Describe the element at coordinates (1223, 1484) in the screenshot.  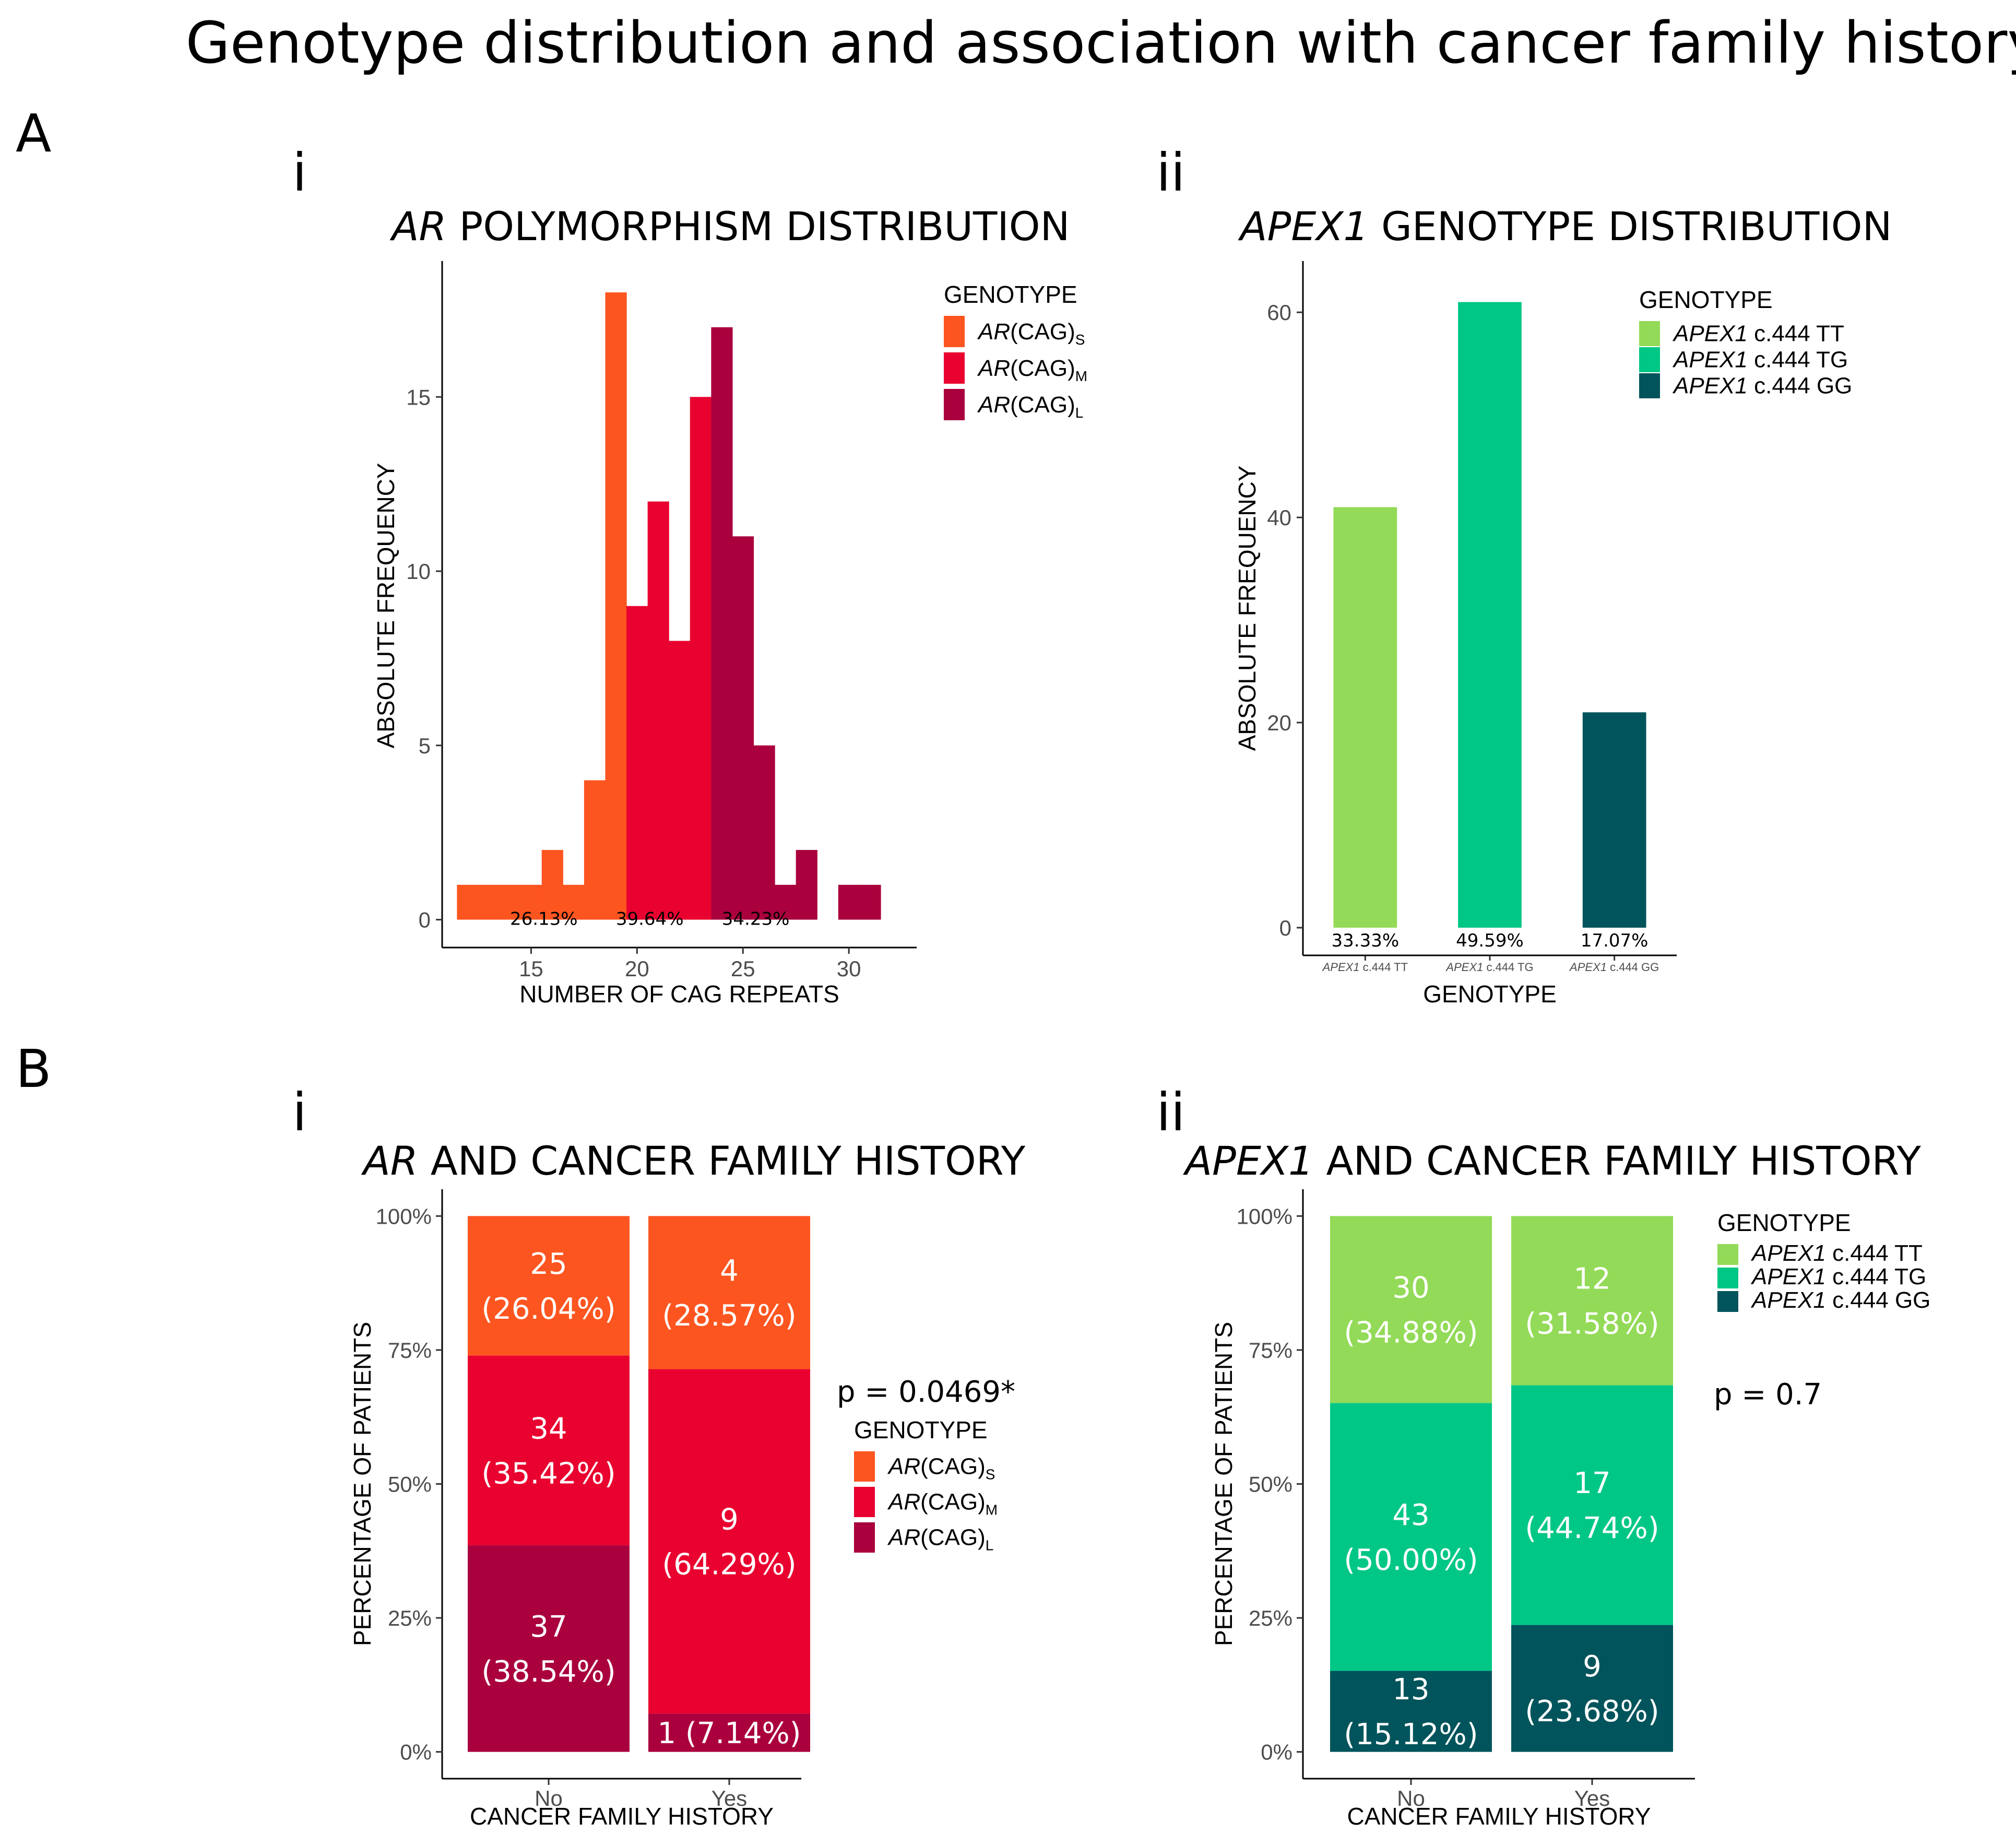
I see `y-axis-title: PERCENTAGE OF PATIENTS` at that location.